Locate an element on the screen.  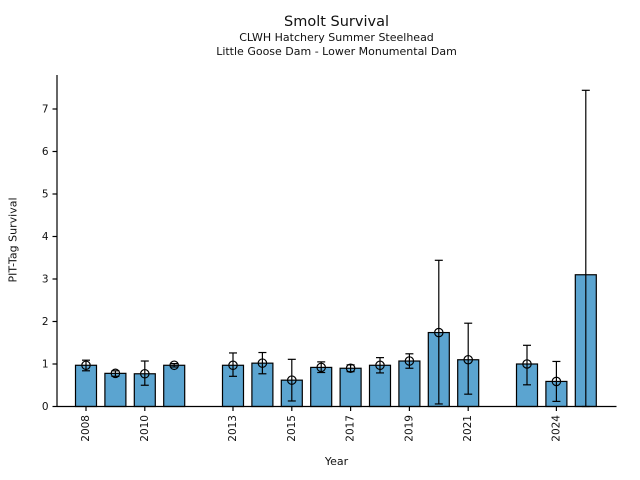
y-tick-label: 7 is located at coordinates (45, 110).